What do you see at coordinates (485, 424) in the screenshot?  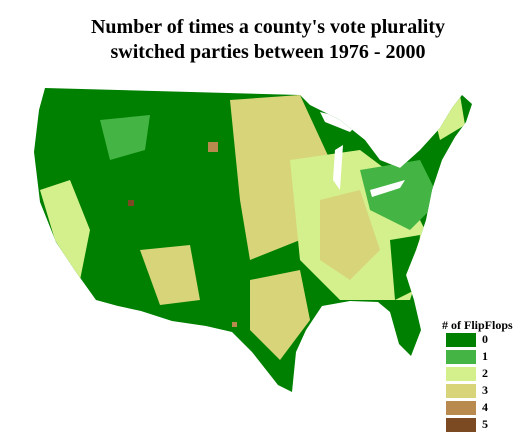 I see `legend-label: 5` at bounding box center [485, 424].